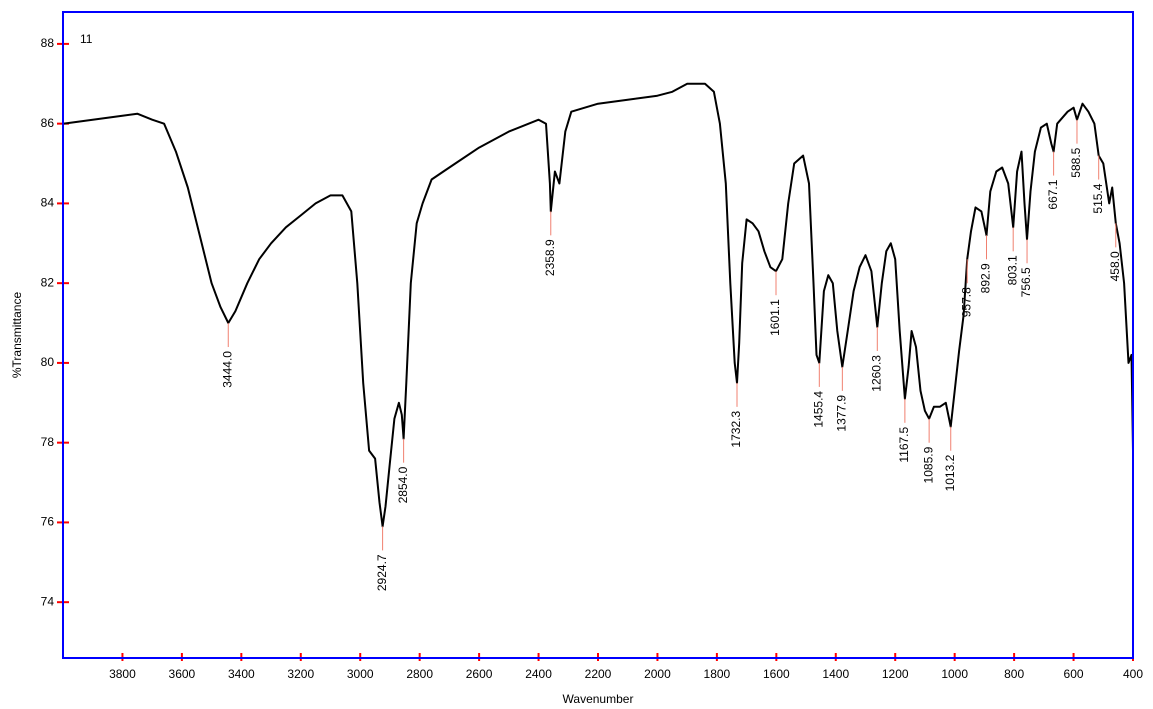 The height and width of the screenshot is (709, 1153). Describe the element at coordinates (904, 444) in the screenshot. I see `peak-label: 1167.5` at that location.